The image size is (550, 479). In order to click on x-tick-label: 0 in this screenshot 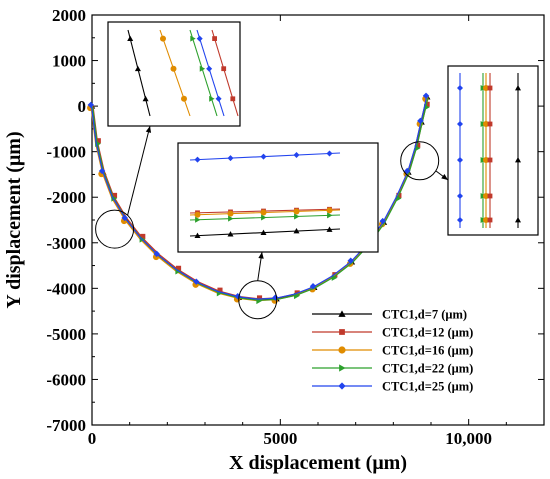, I will do `click(92, 438)`.